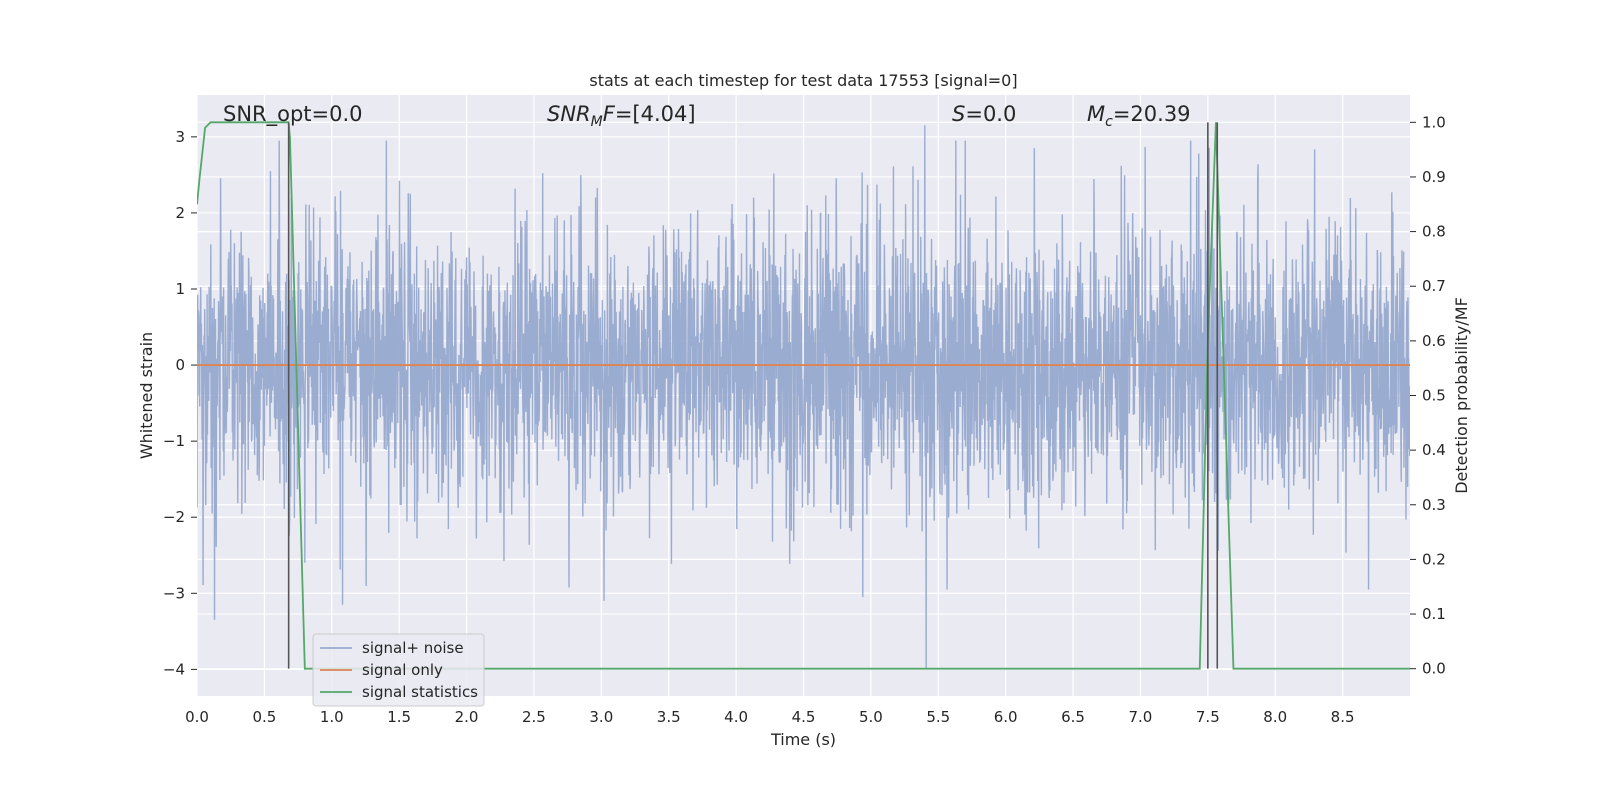  Describe the element at coordinates (1434, 177) in the screenshot. I see `y2-tick-label: 0.9` at that location.